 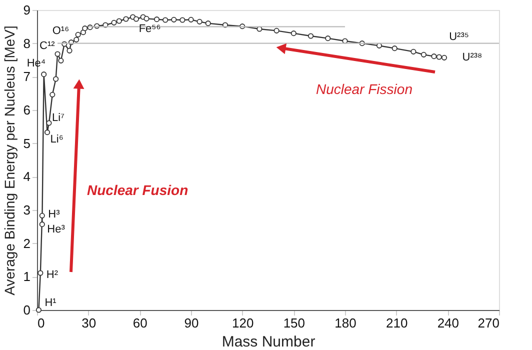 I want to click on annotation: U²³⁸, so click(x=472, y=58).